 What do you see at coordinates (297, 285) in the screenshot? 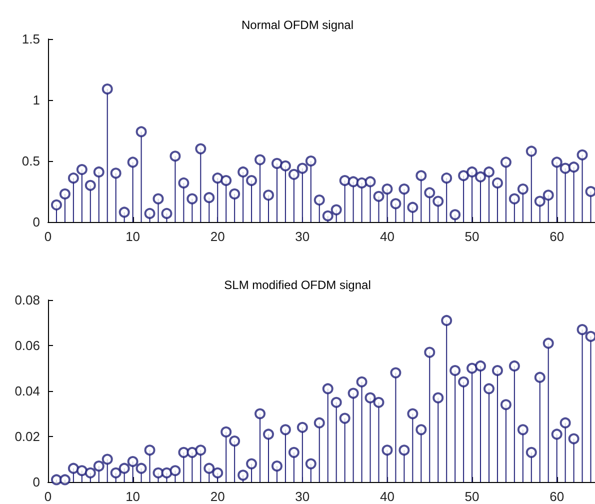
I see `chart-title: SLM modified OFDM signal` at bounding box center [297, 285].